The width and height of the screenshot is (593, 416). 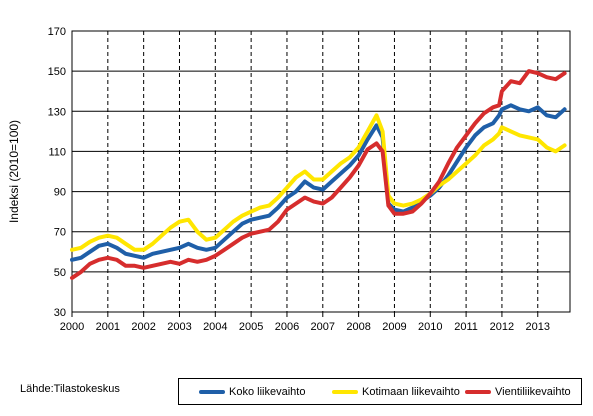 What do you see at coordinates (212, 391) in the screenshot?
I see `legend-swatch-koko` at bounding box center [212, 391].